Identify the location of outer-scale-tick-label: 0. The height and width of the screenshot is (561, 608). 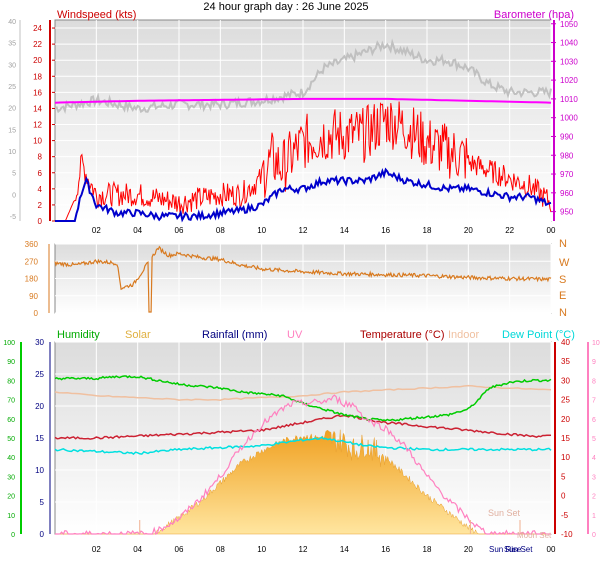
(14, 195).